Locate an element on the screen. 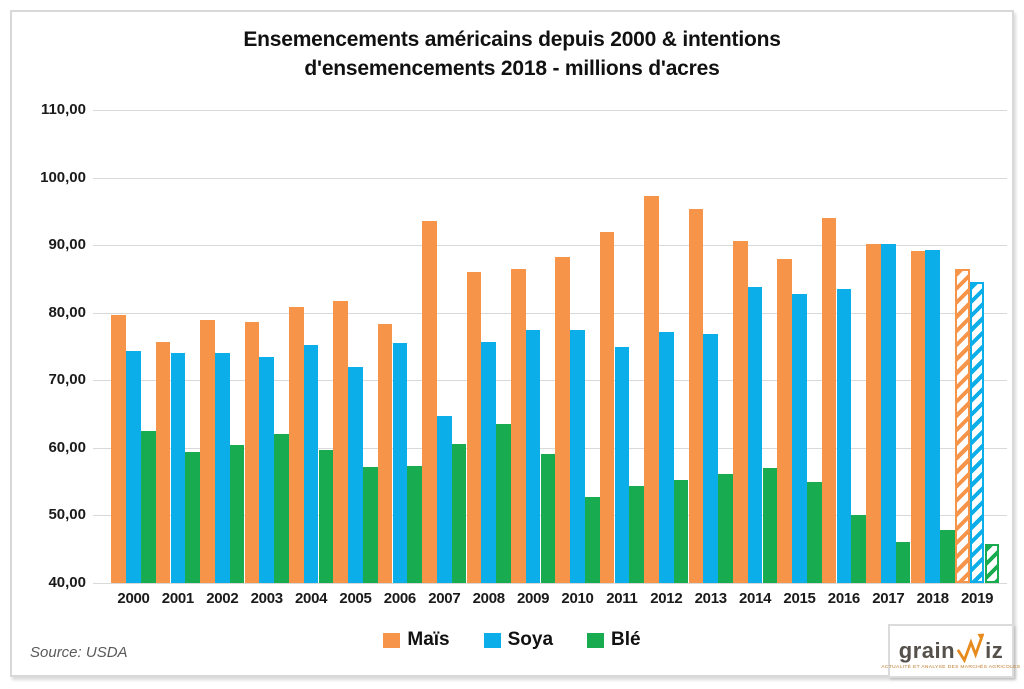 This screenshot has height=689, width=1024. bar-soya-2014 is located at coordinates (755, 435).